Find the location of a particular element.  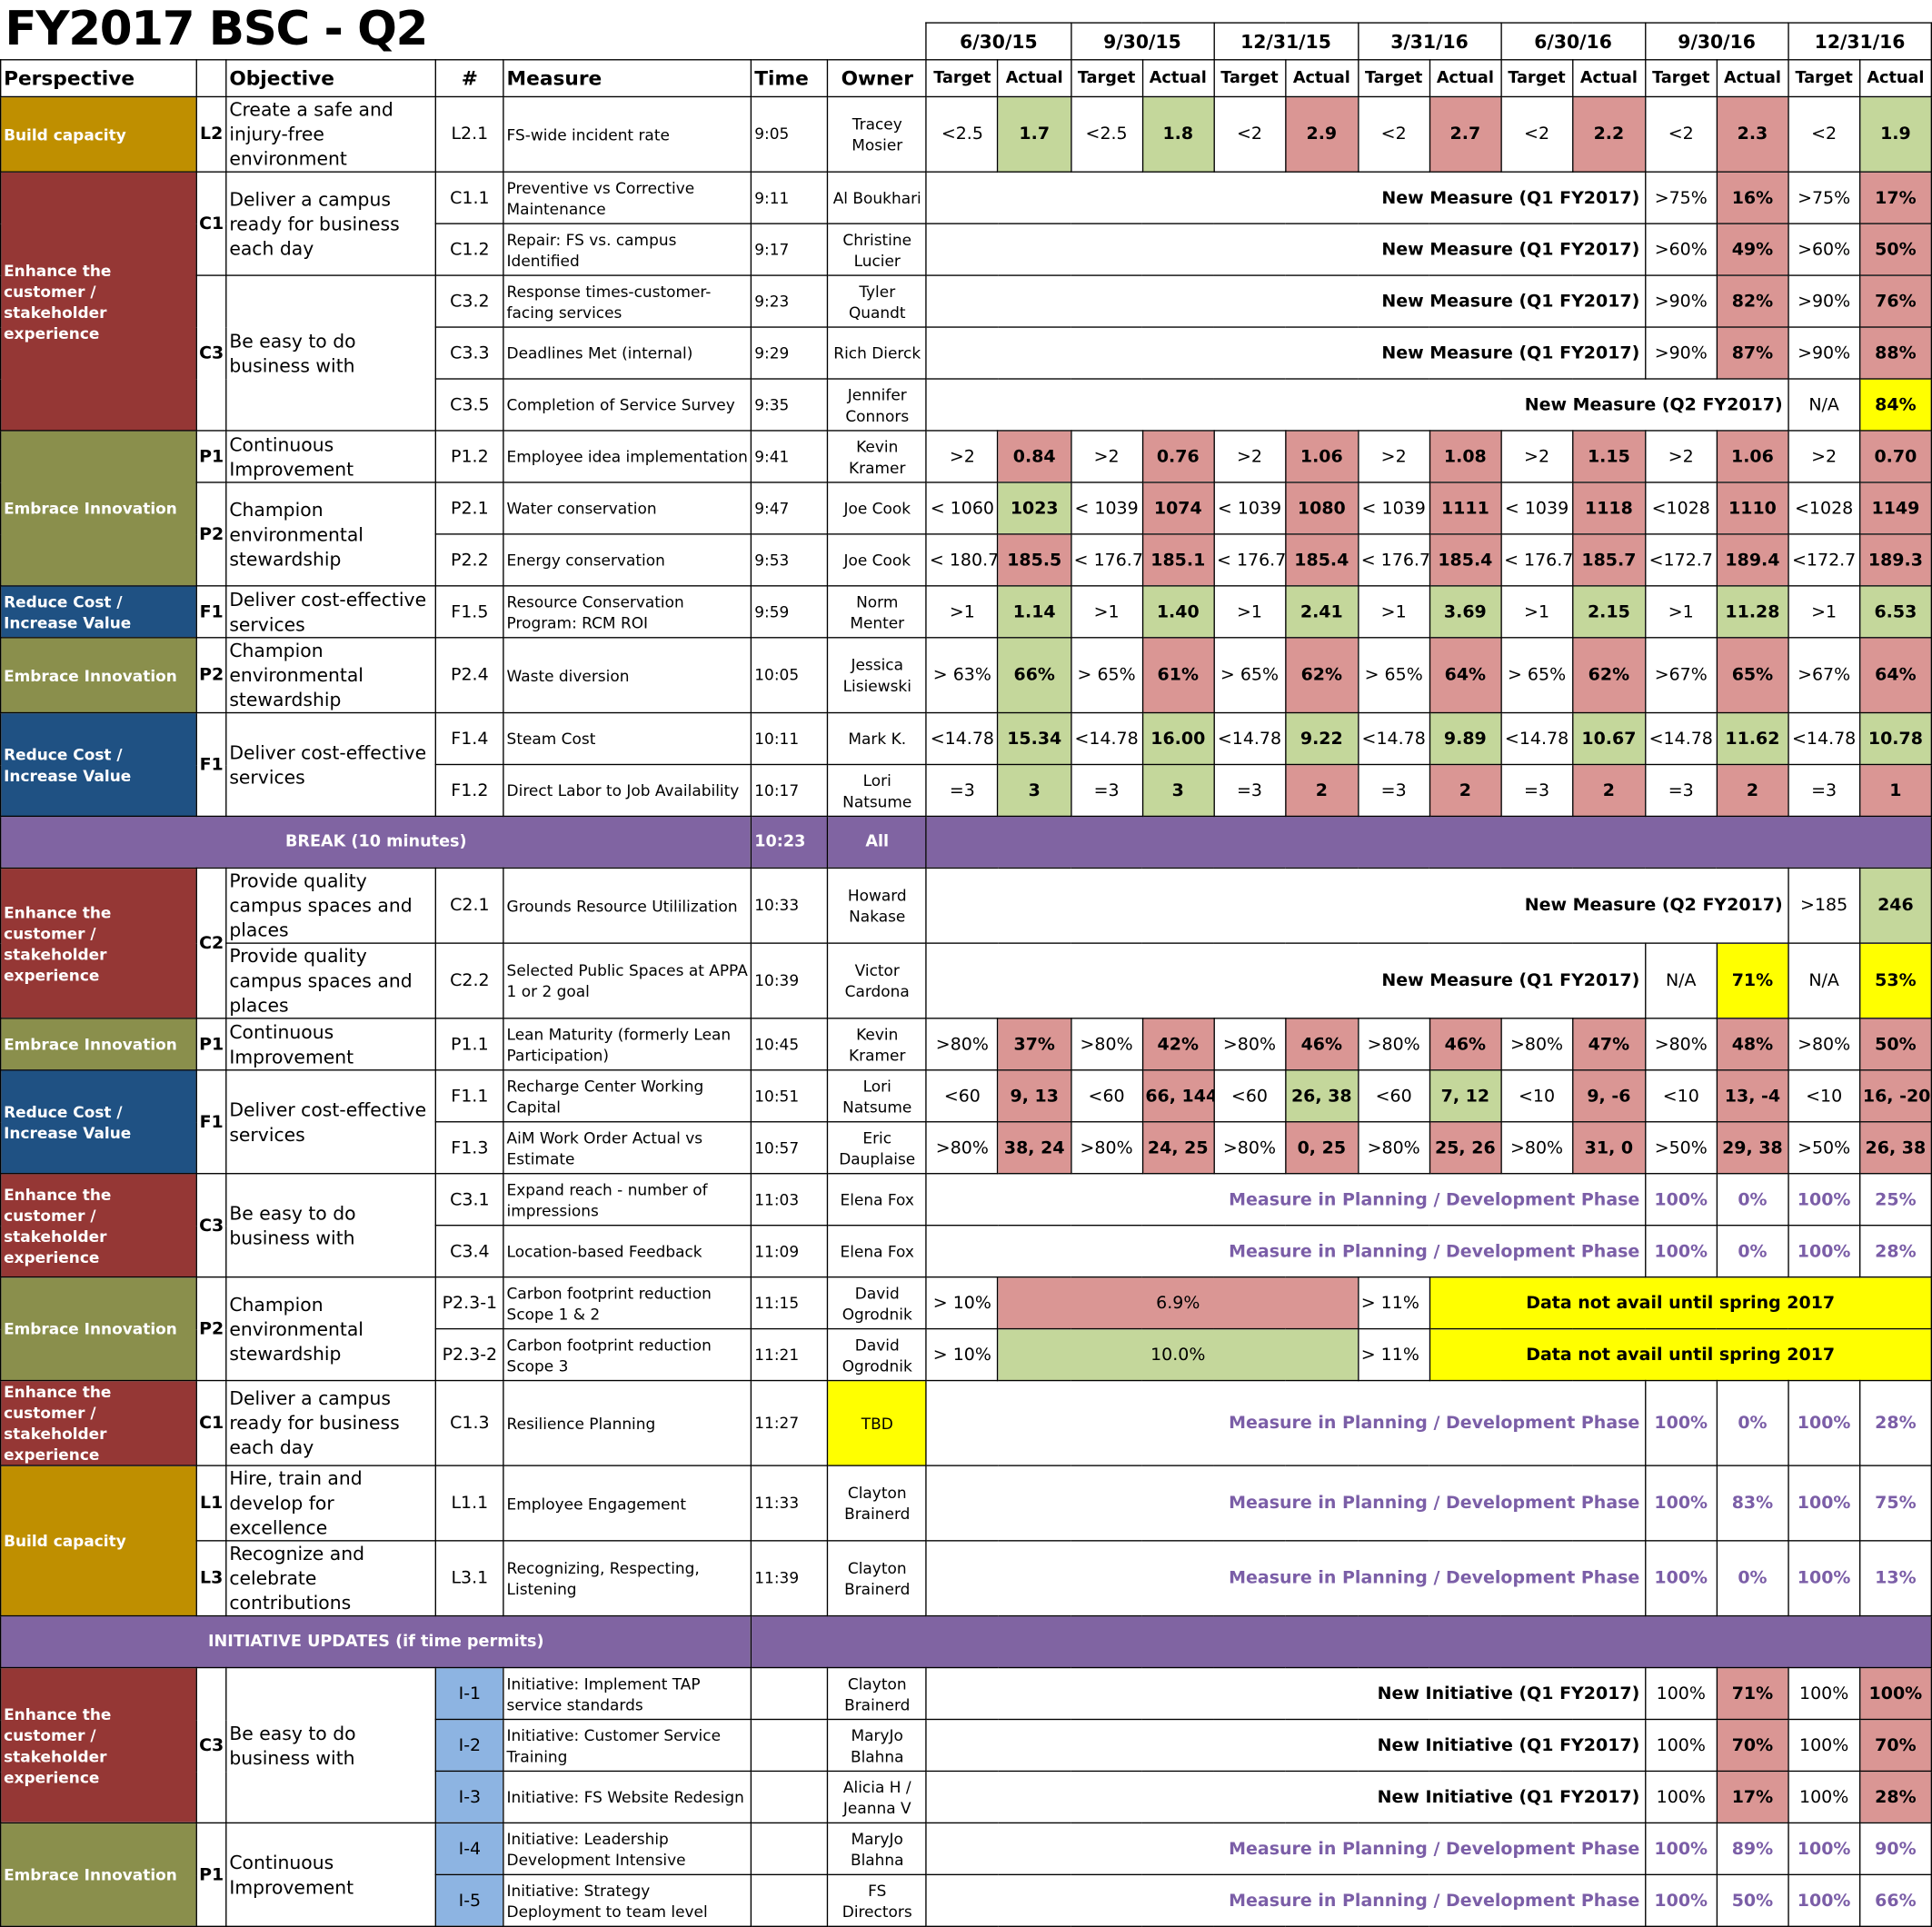

owner: Lori Natsume is located at coordinates (878, 1096).